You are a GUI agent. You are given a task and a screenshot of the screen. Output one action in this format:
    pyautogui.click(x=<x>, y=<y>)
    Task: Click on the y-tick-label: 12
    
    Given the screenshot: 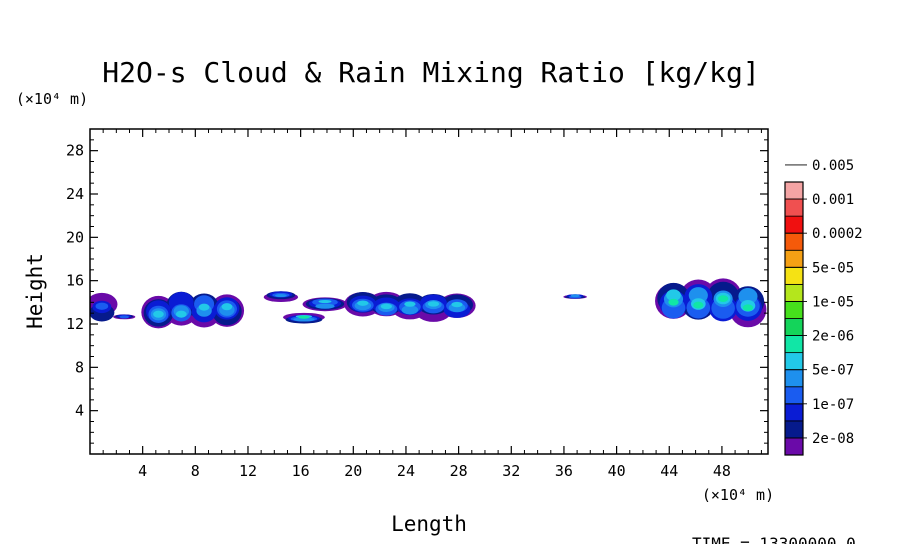 What is the action you would take?
    pyautogui.click(x=75, y=324)
    